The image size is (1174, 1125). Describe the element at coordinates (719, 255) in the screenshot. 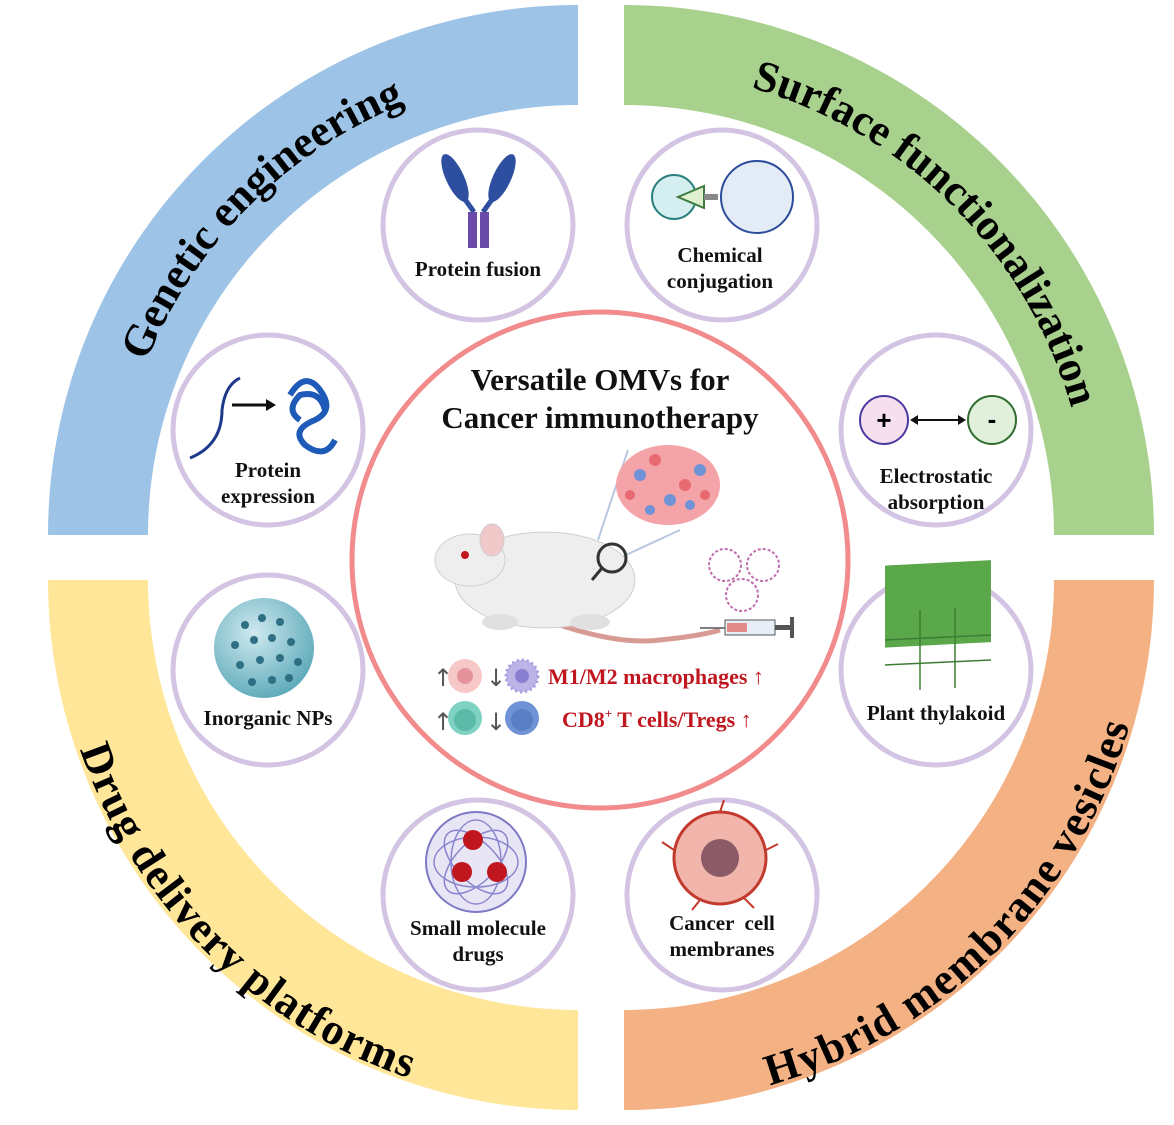

I see `node-label-chemical-conjugation-1: Chemical` at that location.